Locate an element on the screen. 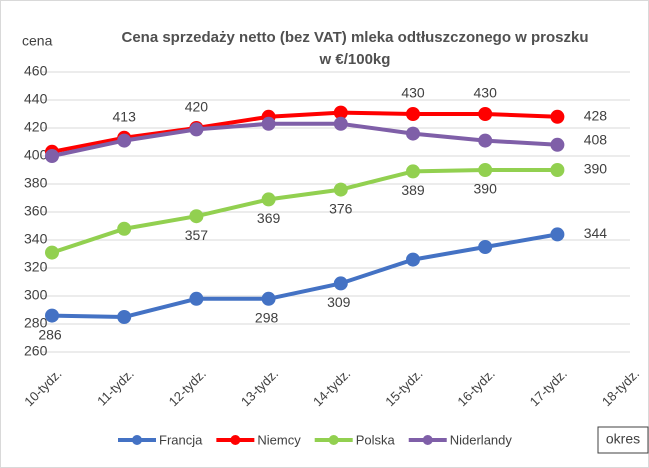  data-label: 413 is located at coordinates (125, 117).